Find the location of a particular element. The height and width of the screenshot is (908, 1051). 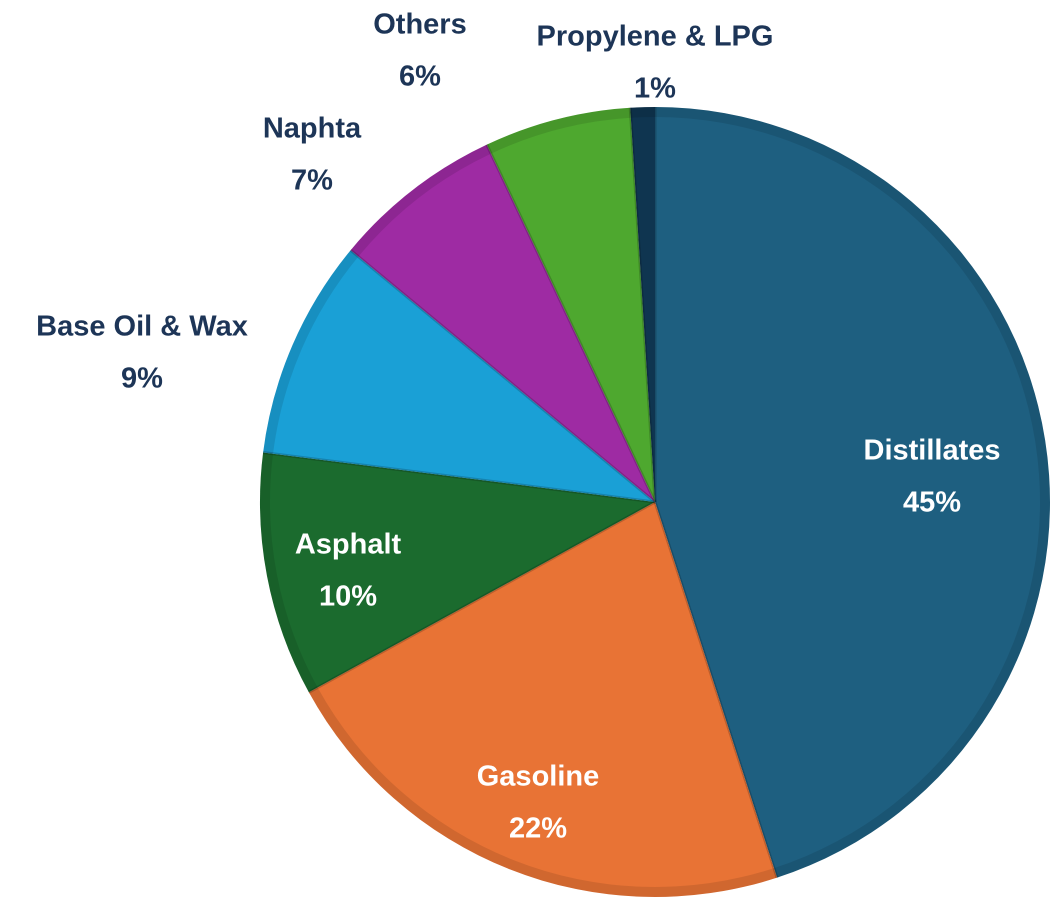

slice-label-distillates: Distillates is located at coordinates (932, 451).